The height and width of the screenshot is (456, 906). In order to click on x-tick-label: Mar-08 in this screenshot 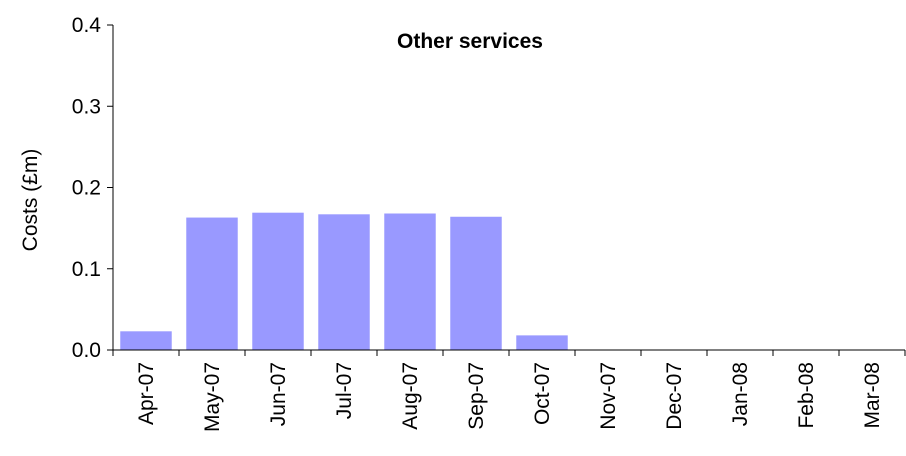, I will do `click(872, 395)`.